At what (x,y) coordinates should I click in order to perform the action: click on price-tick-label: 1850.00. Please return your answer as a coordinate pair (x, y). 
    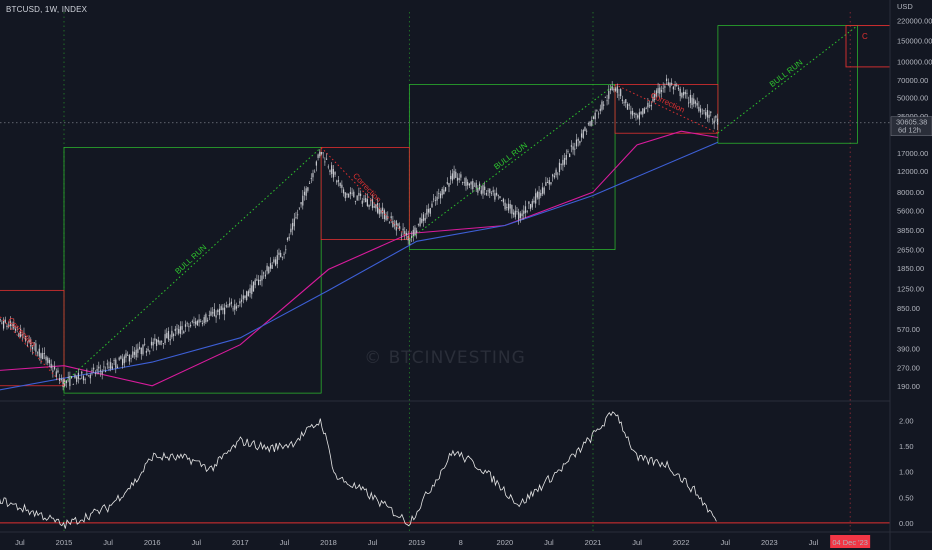
    Looking at the image, I should click on (910, 268).